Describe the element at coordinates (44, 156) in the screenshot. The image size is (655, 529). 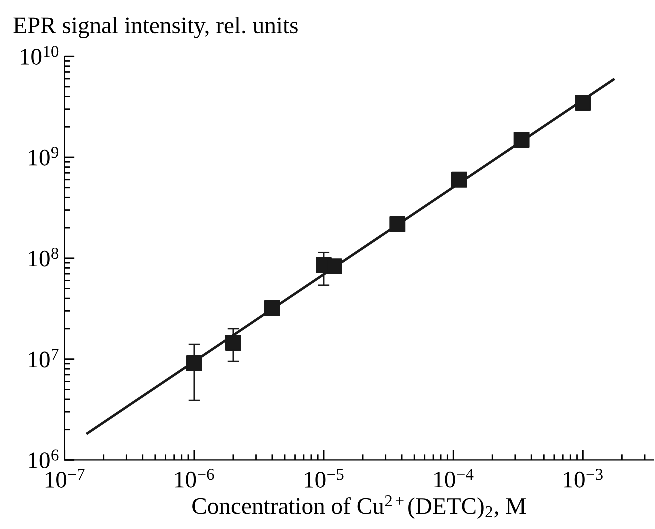
I see `y-tick-label: 10$^{9}$` at that location.